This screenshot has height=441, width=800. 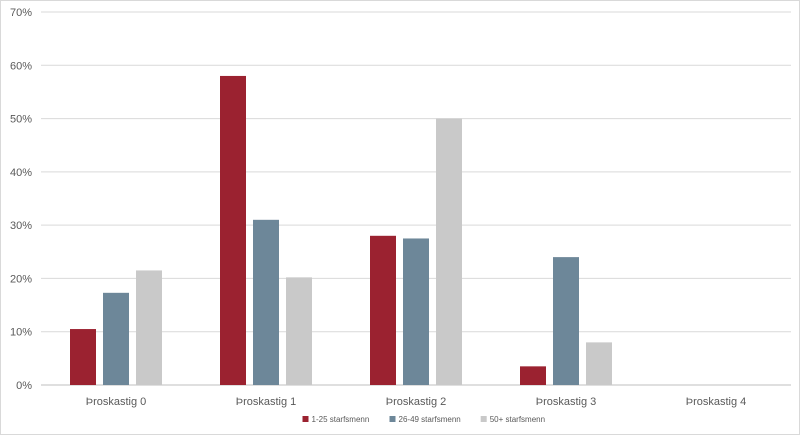 I want to click on y-axis: 0% 10% 20% 30% 40% 50% 60% 70%, so click(x=21, y=199).